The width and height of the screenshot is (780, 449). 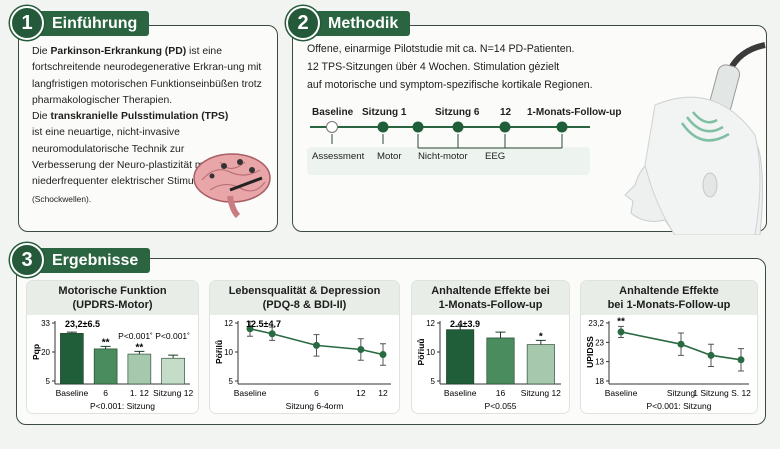 What do you see at coordinates (599, 381) in the screenshot?
I see `y-tick-label: 18` at bounding box center [599, 381].